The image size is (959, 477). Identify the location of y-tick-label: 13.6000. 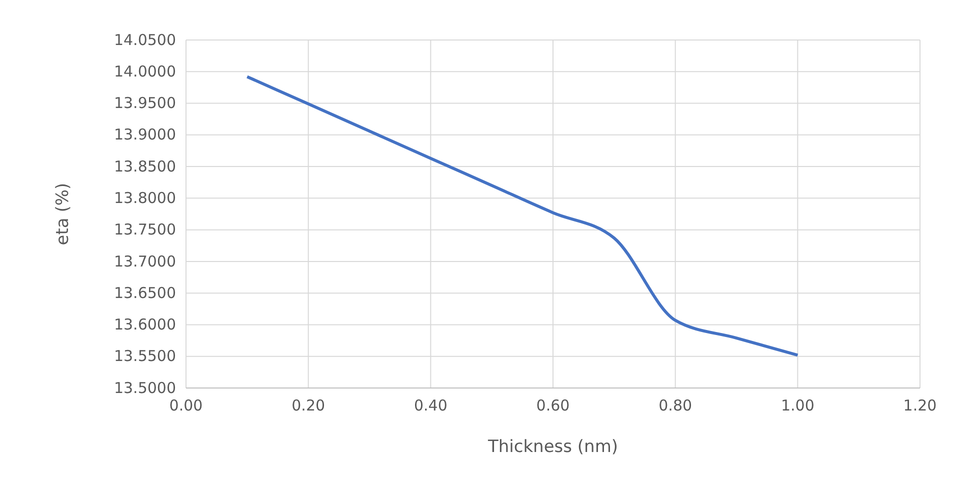
(145, 325).